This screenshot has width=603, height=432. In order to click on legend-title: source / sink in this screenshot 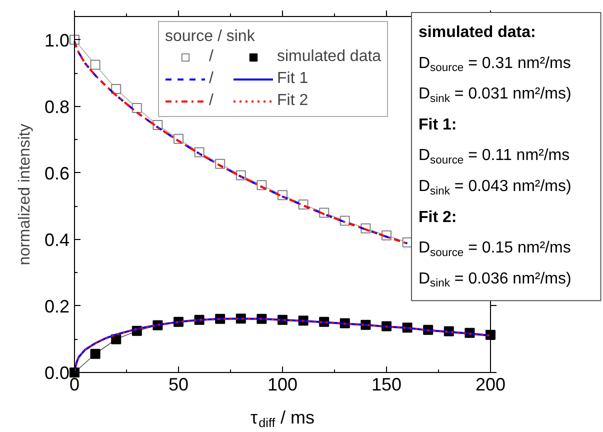, I will do `click(210, 37)`.